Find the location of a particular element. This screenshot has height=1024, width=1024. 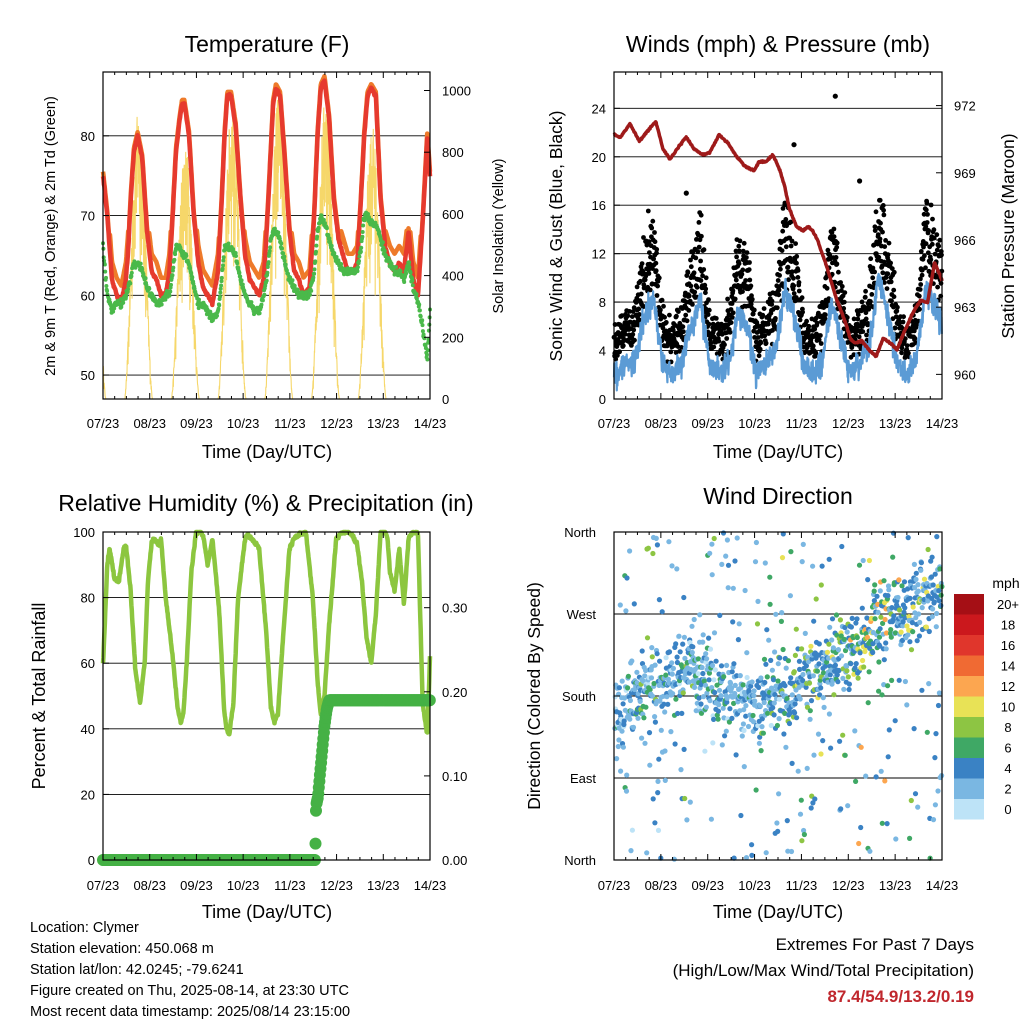

direction-ylabel: Direction (Colored By Speed) is located at coordinates (534, 696).